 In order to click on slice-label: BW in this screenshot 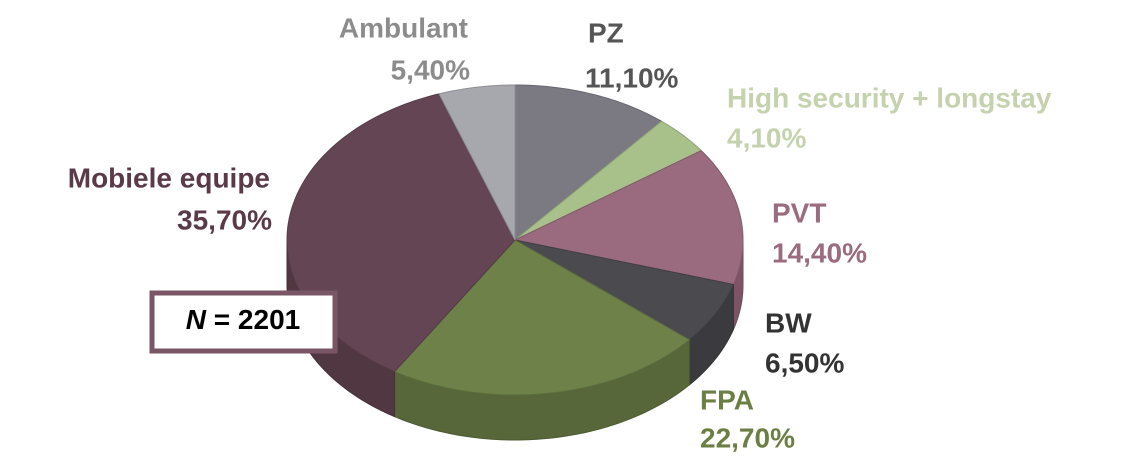, I will do `click(788, 322)`.